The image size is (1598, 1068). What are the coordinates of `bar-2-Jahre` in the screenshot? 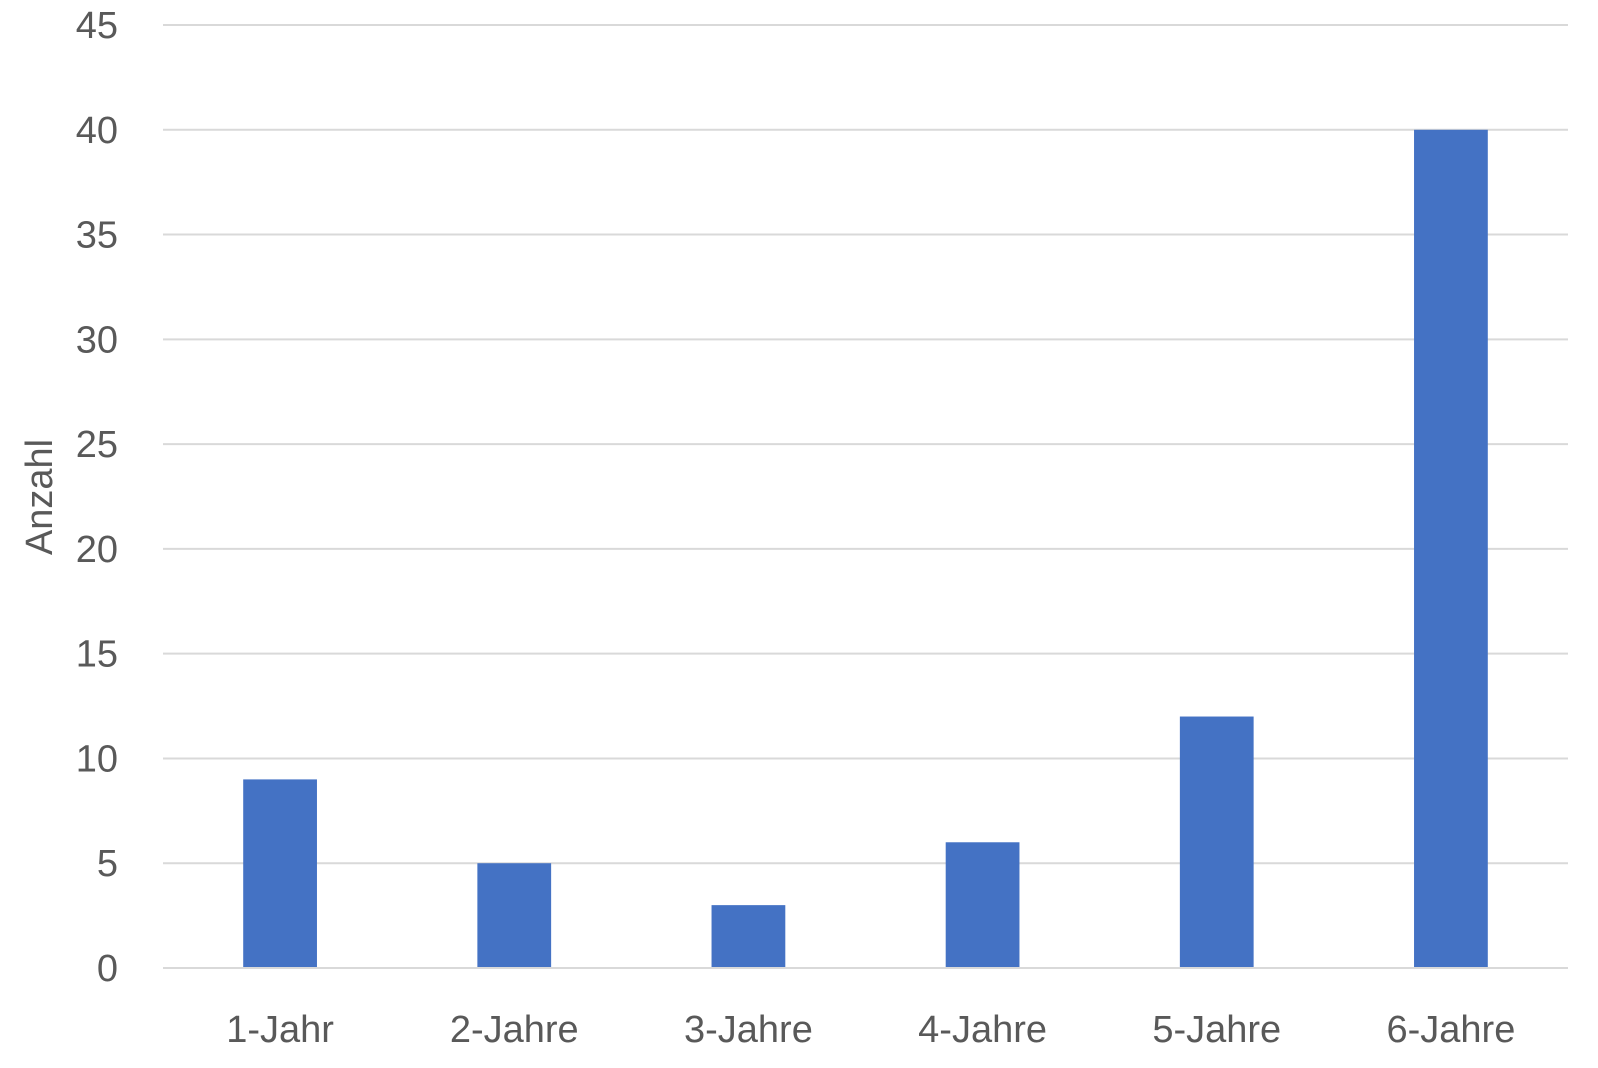 It's located at (514, 915).